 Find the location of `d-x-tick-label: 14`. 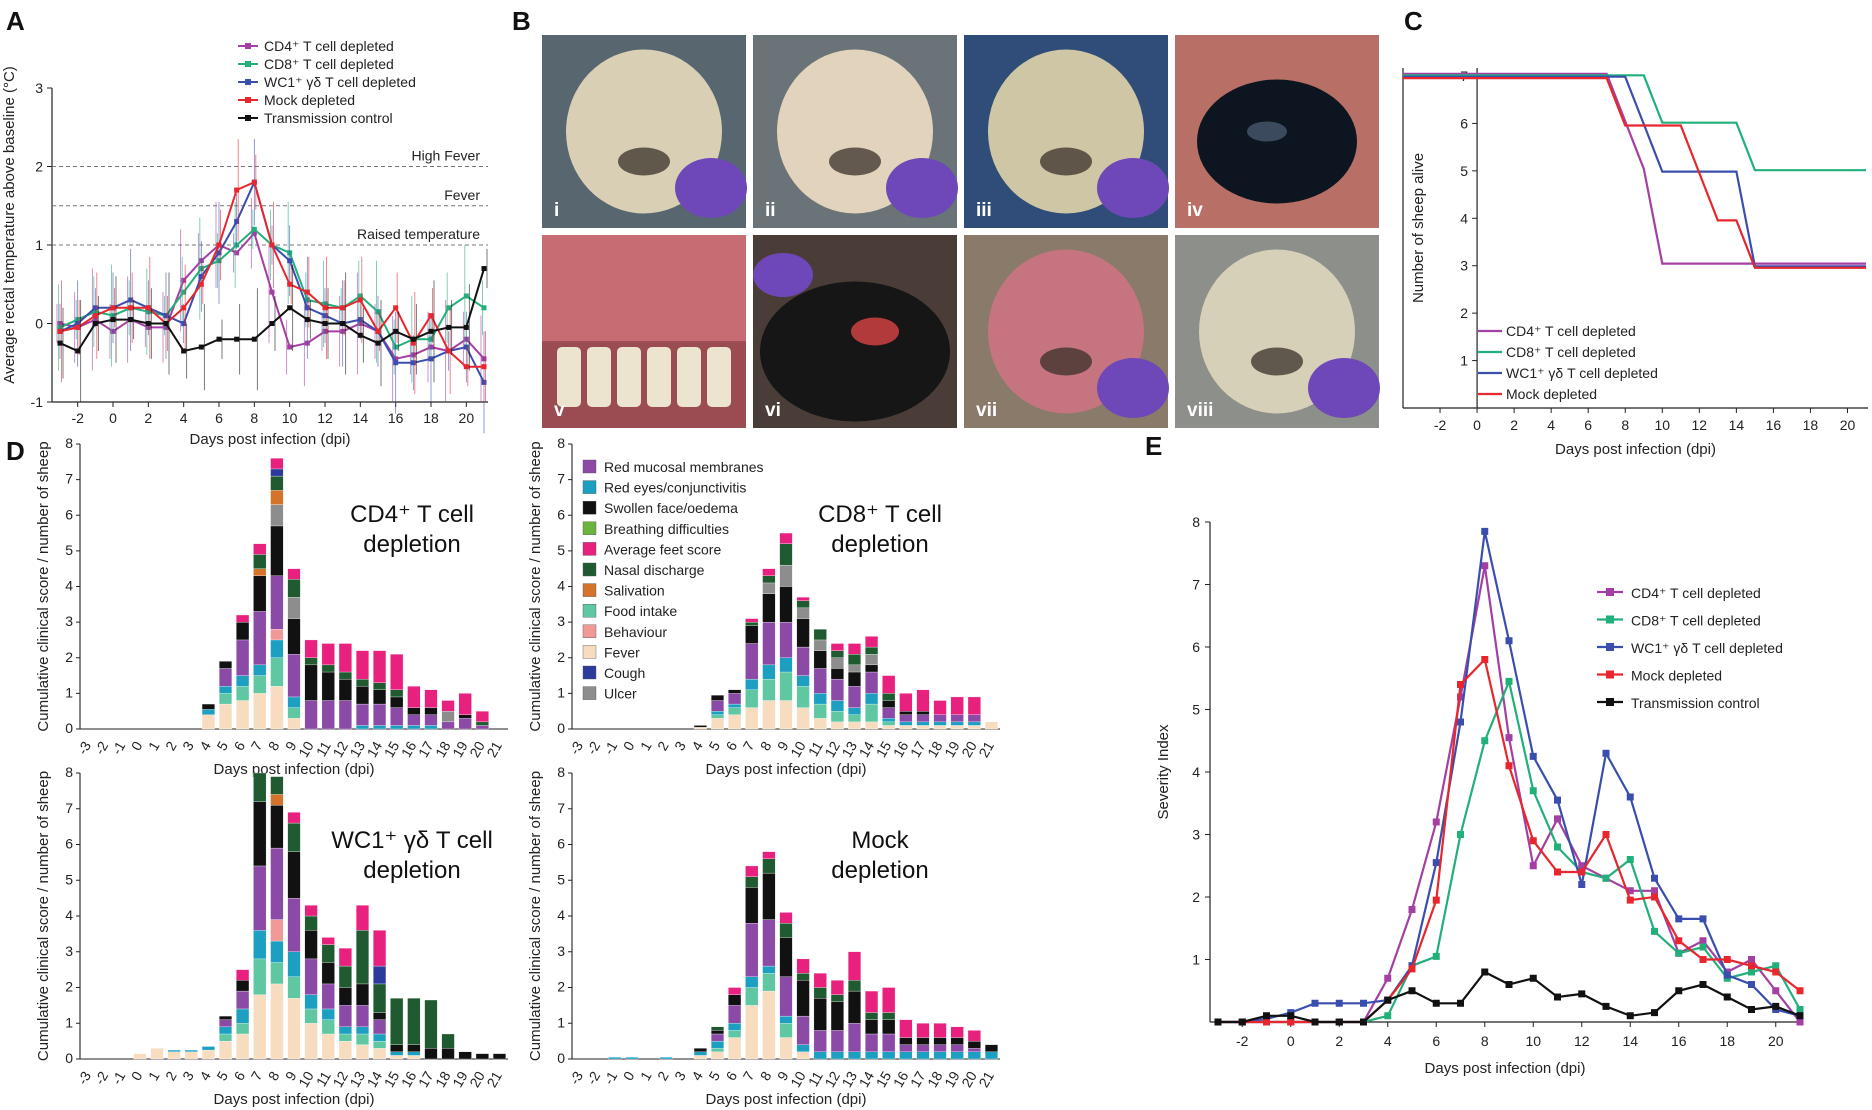

d-x-tick-label: 14 is located at coordinates (375, 1079).